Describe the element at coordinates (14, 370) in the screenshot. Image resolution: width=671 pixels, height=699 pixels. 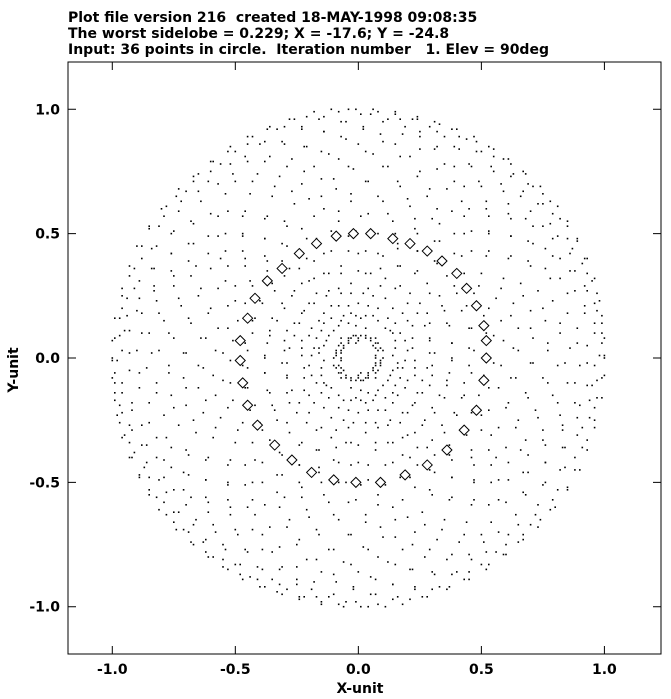
I see `y-axis-title: Y-unit` at that location.